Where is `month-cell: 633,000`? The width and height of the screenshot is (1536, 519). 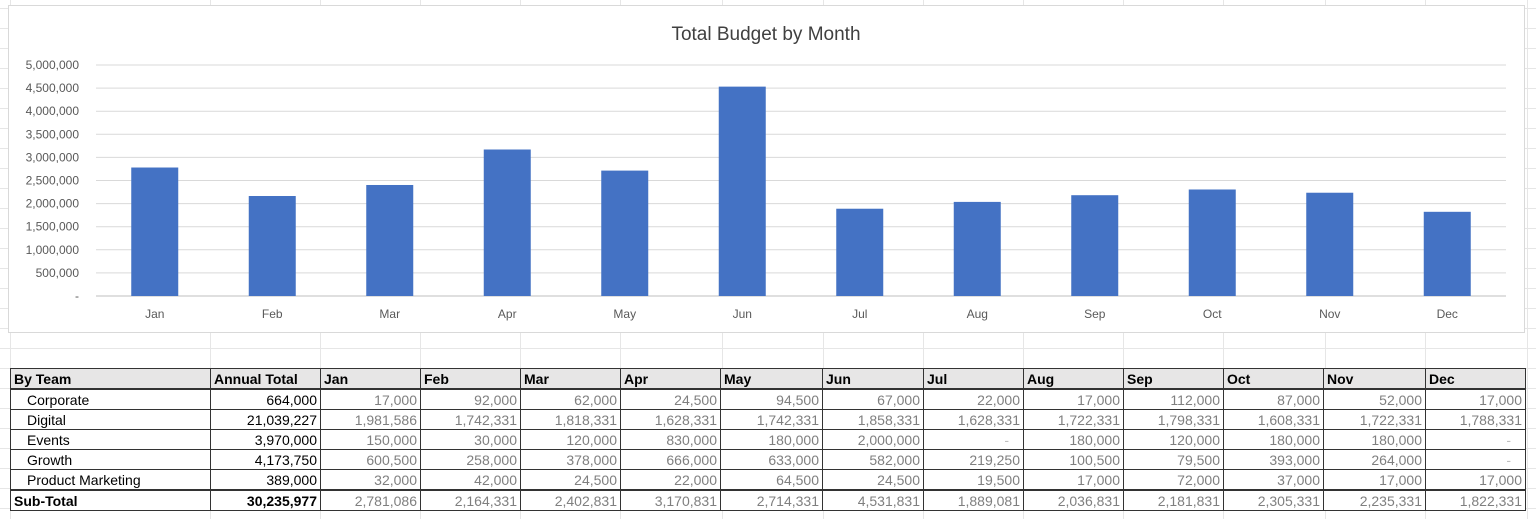
month-cell: 633,000 is located at coordinates (771, 459).